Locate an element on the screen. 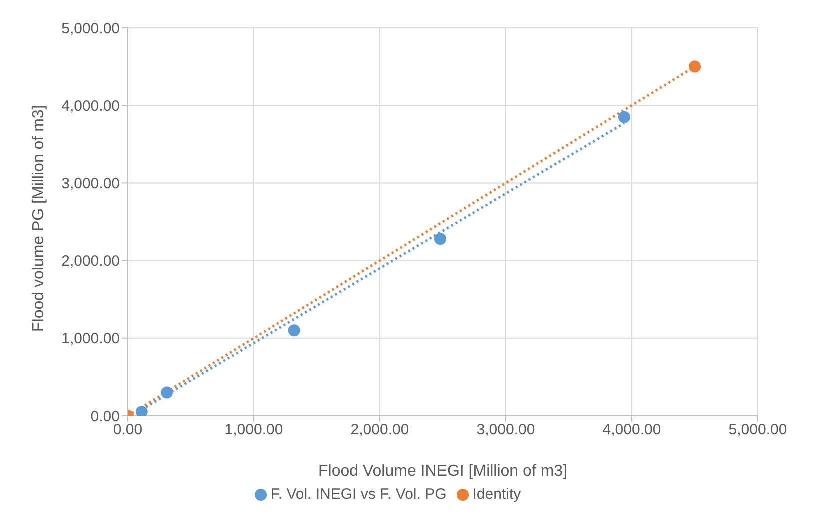 The height and width of the screenshot is (525, 820). x-tick-label: 5,000.00 is located at coordinates (758, 430).